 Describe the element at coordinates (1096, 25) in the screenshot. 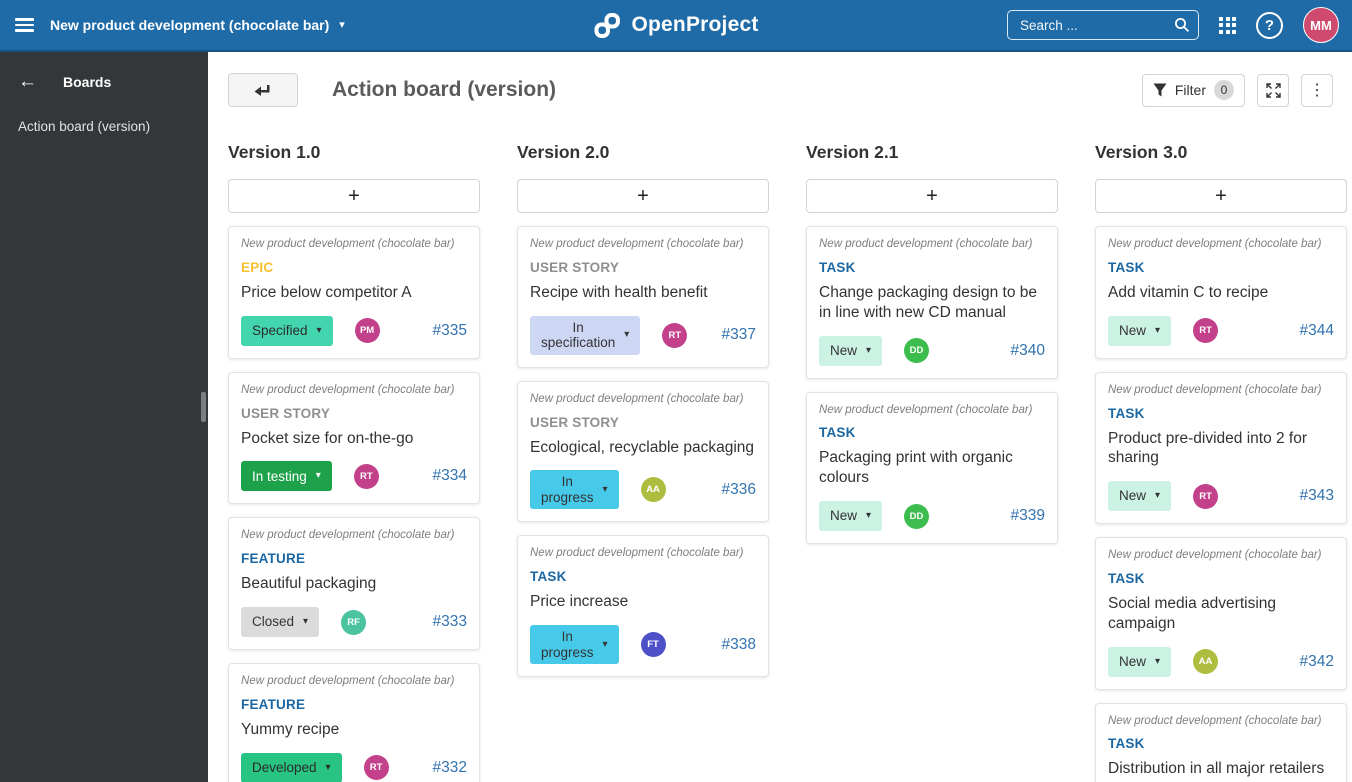

I see `search-input` at that location.